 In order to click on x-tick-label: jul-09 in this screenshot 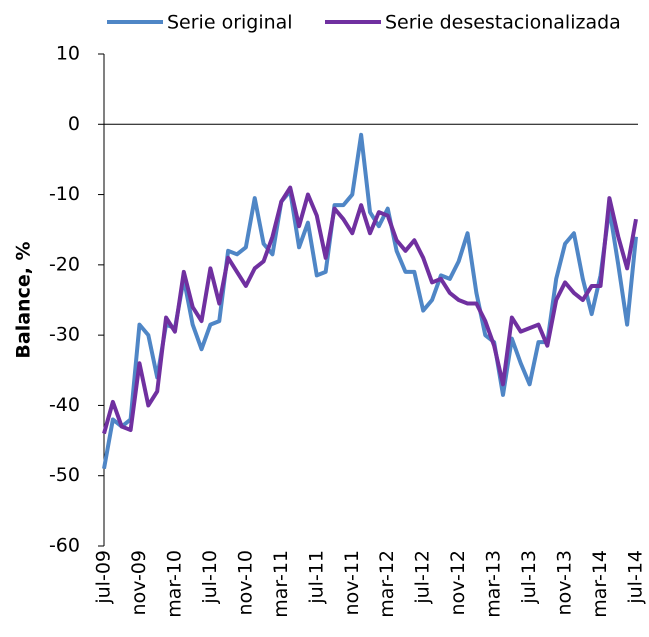, I will do `click(104, 577)`.